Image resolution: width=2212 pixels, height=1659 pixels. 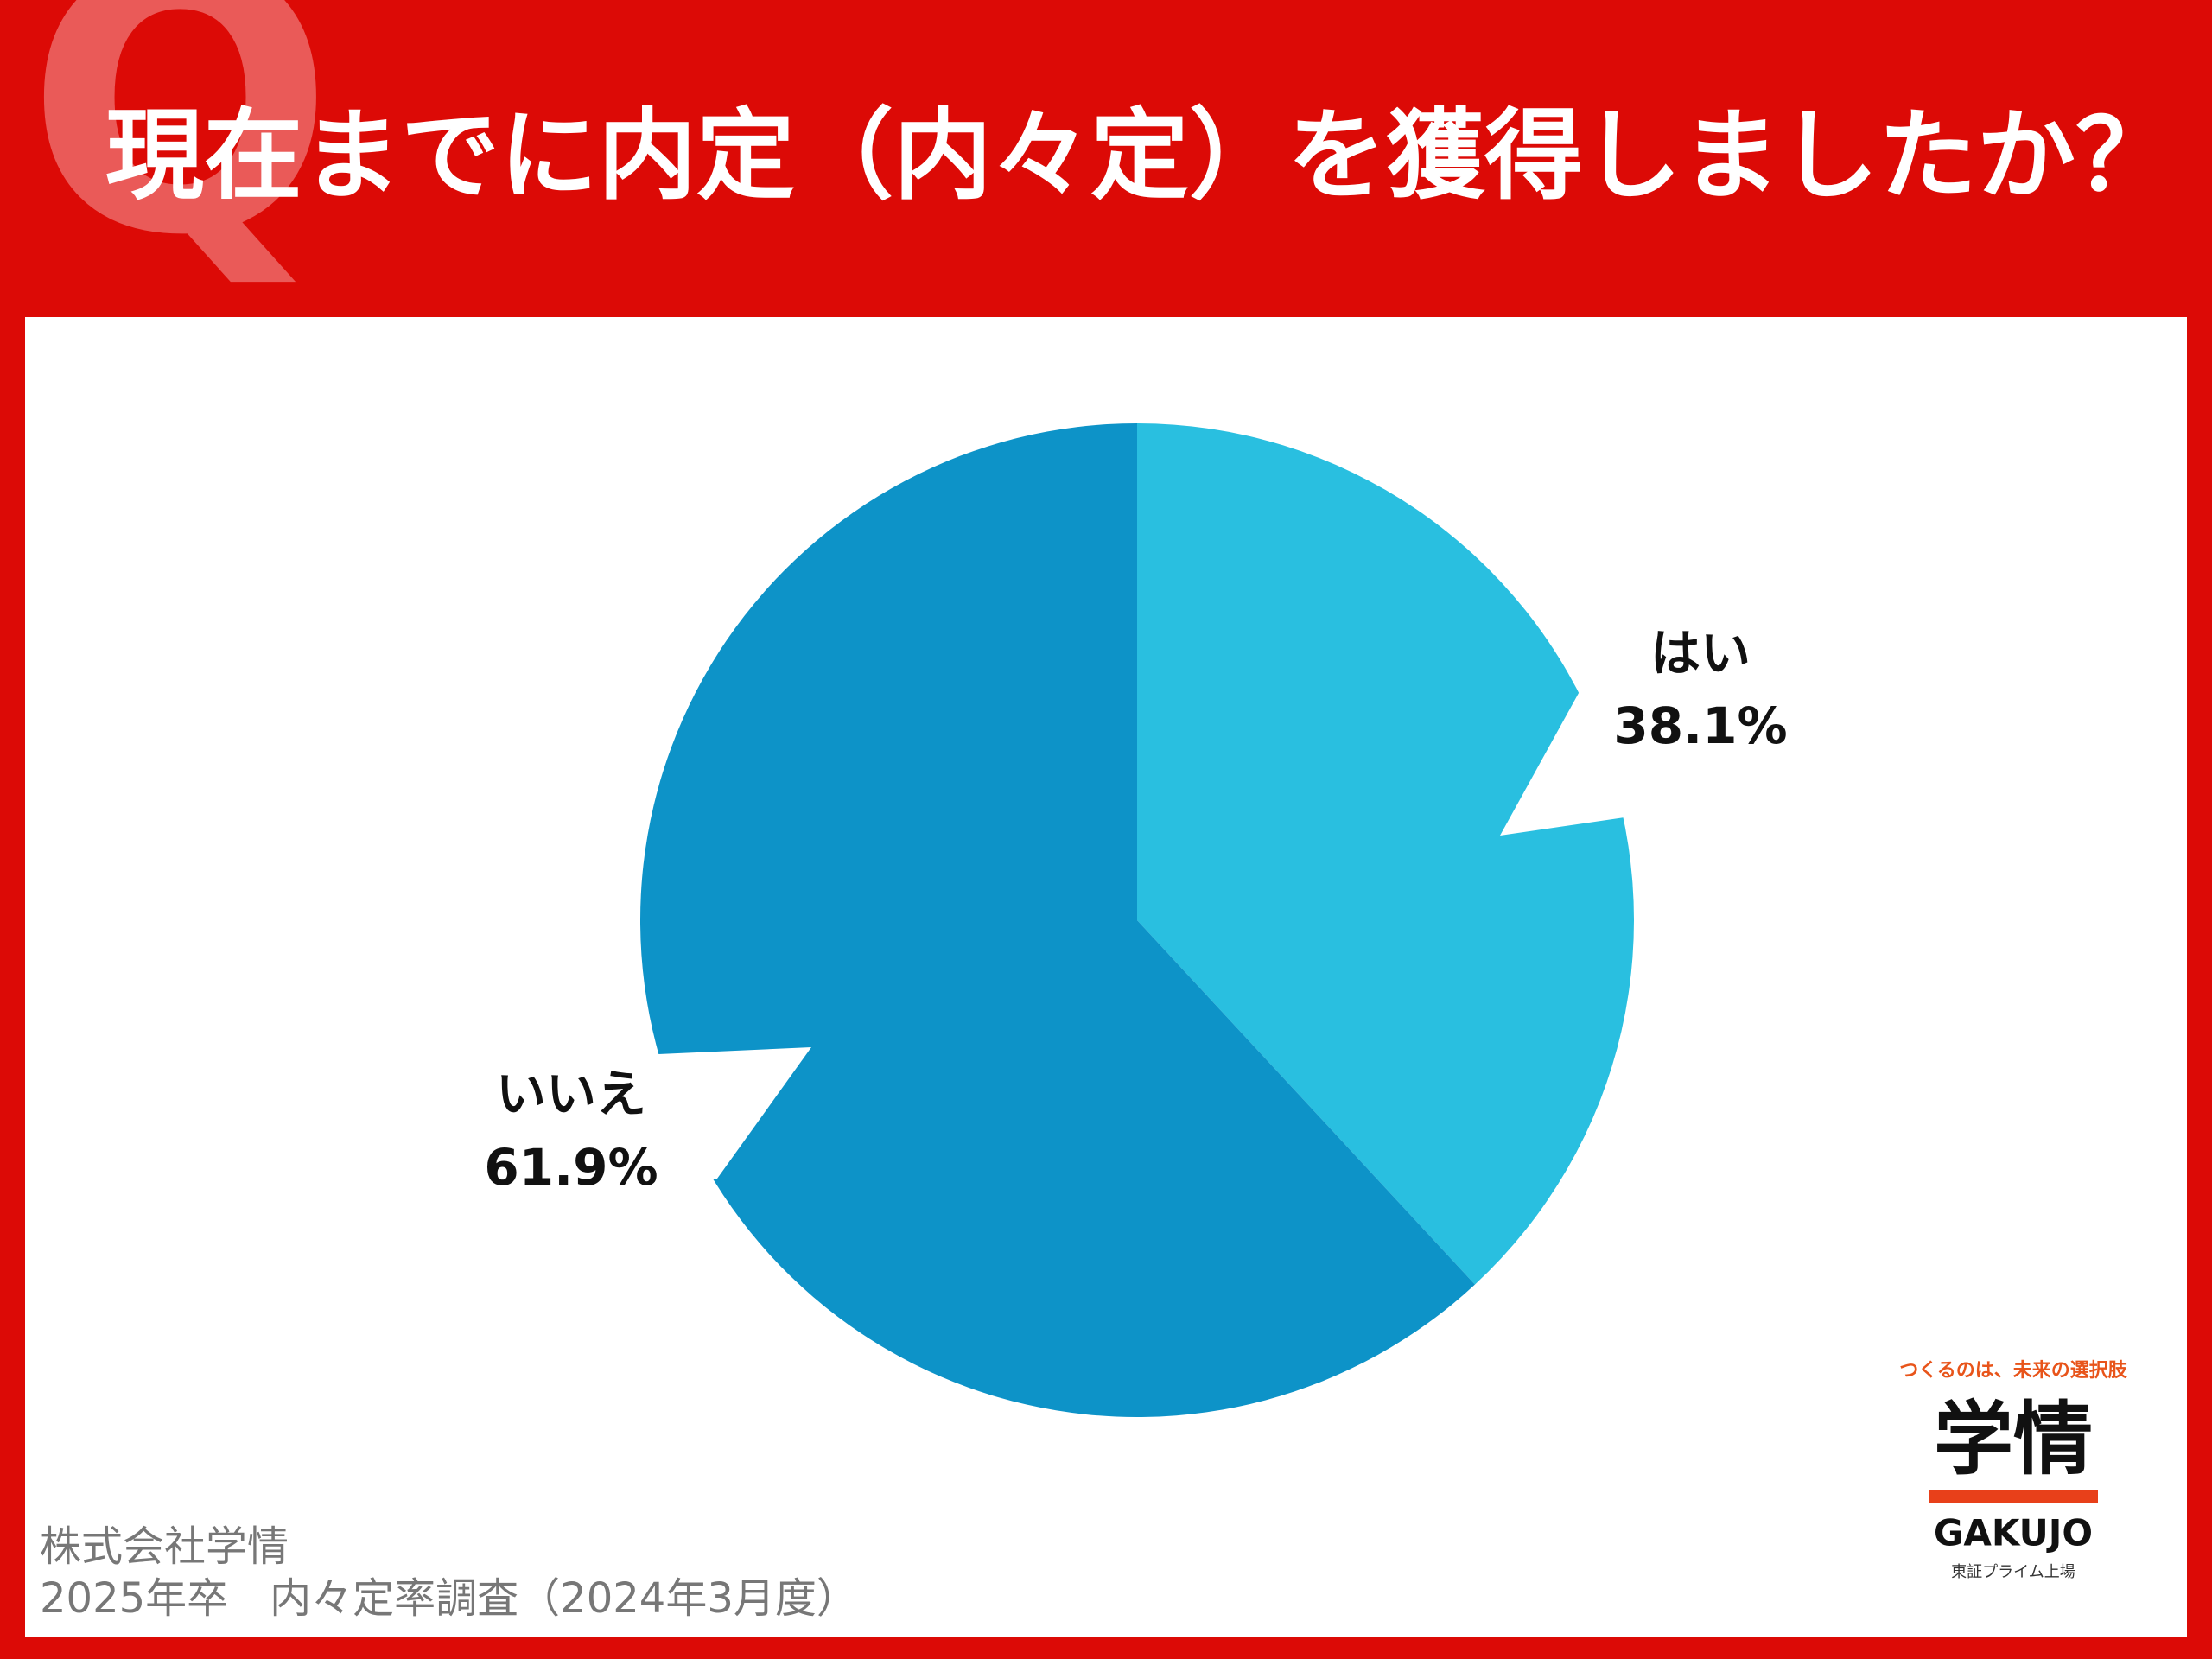 What do you see at coordinates (164, 1546) in the screenshot?
I see `source: 株式会社学情` at bounding box center [164, 1546].